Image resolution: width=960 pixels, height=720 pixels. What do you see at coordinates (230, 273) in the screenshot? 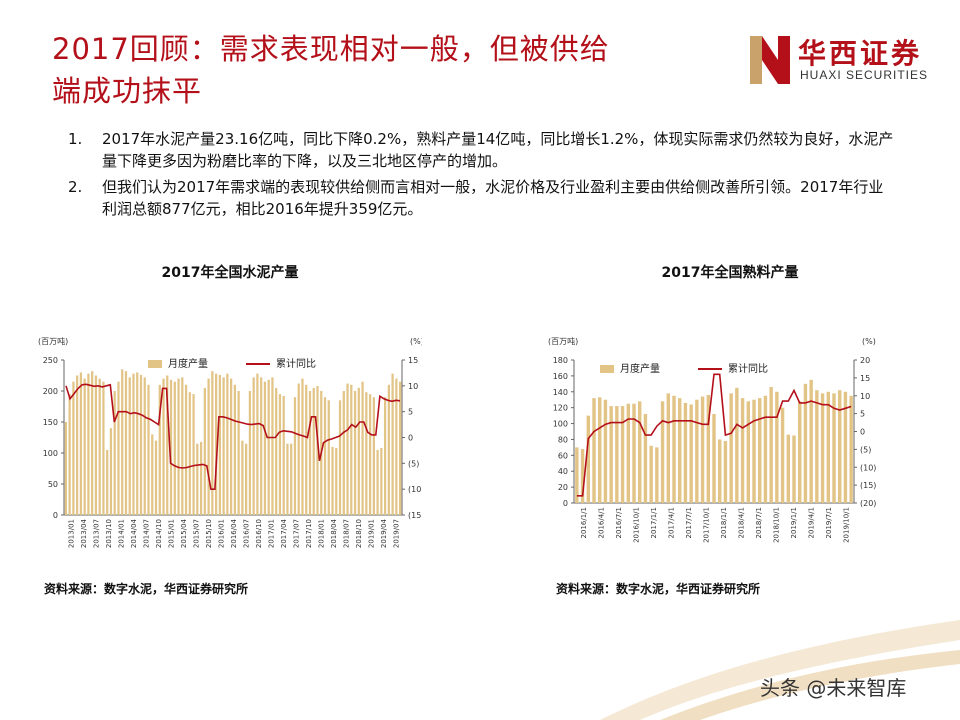
I see `chart-title-cement: 2017年全国水泥产量` at bounding box center [230, 273].